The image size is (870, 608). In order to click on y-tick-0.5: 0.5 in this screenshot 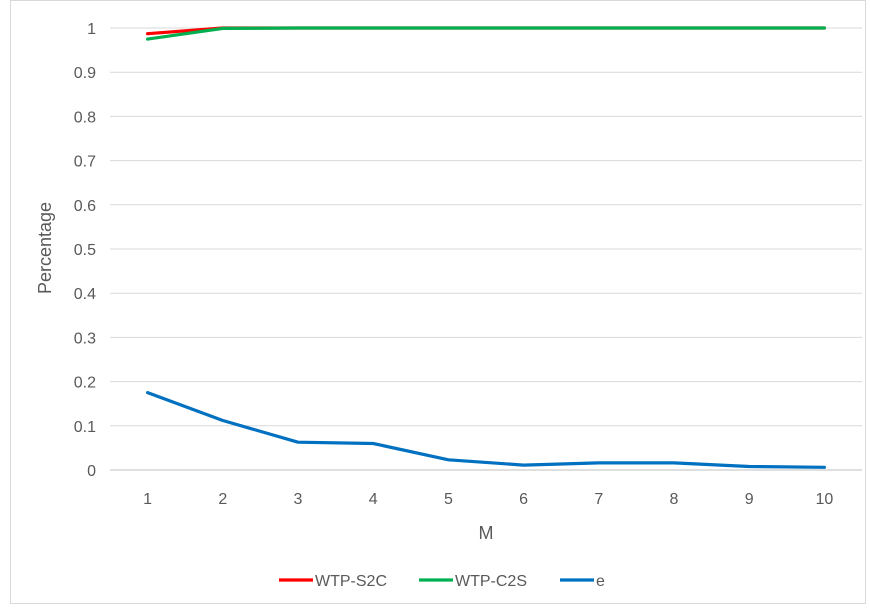, I will do `click(85, 250)`.